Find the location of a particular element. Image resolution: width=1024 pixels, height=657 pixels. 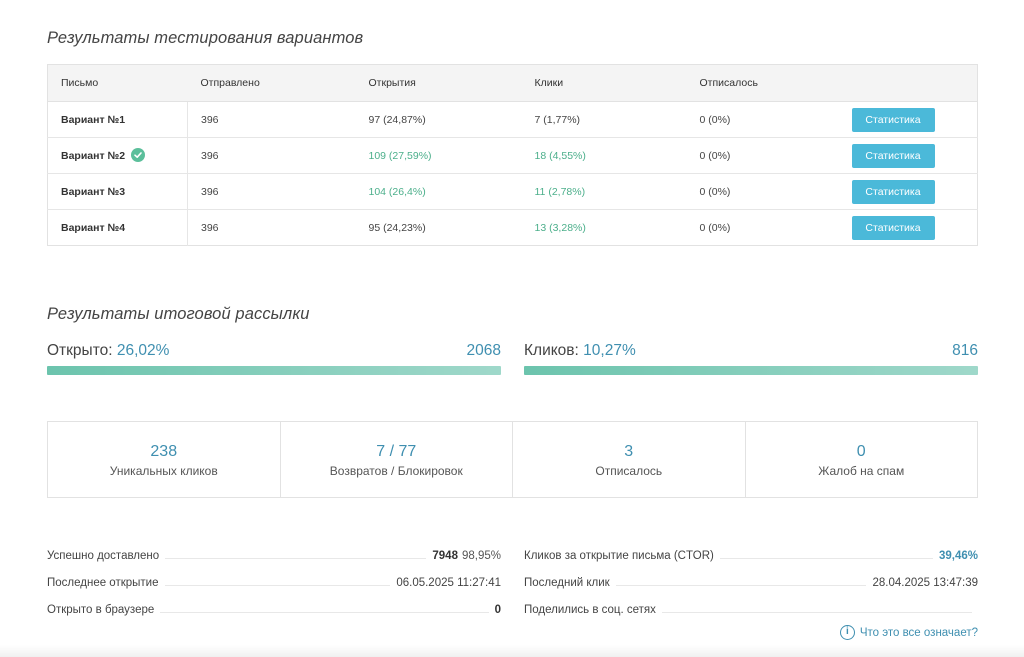

detail-subvalue: 98,95% is located at coordinates (481, 556).